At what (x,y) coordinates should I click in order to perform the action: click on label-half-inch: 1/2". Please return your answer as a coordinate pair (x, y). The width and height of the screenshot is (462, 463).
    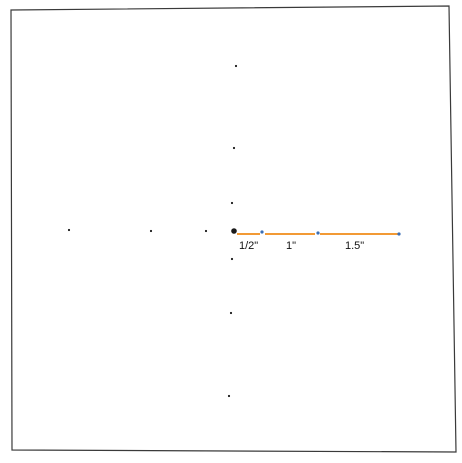
    Looking at the image, I should click on (248, 246).